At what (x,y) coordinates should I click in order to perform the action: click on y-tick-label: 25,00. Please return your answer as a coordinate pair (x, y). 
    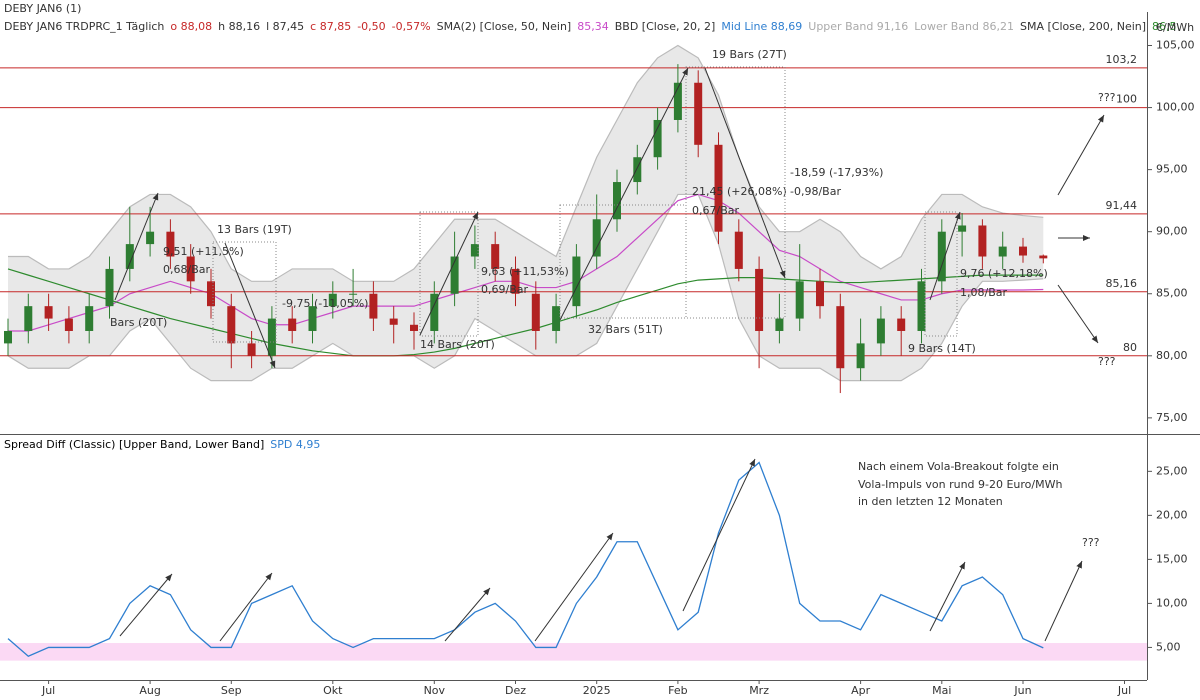
    Looking at the image, I should click on (1172, 470).